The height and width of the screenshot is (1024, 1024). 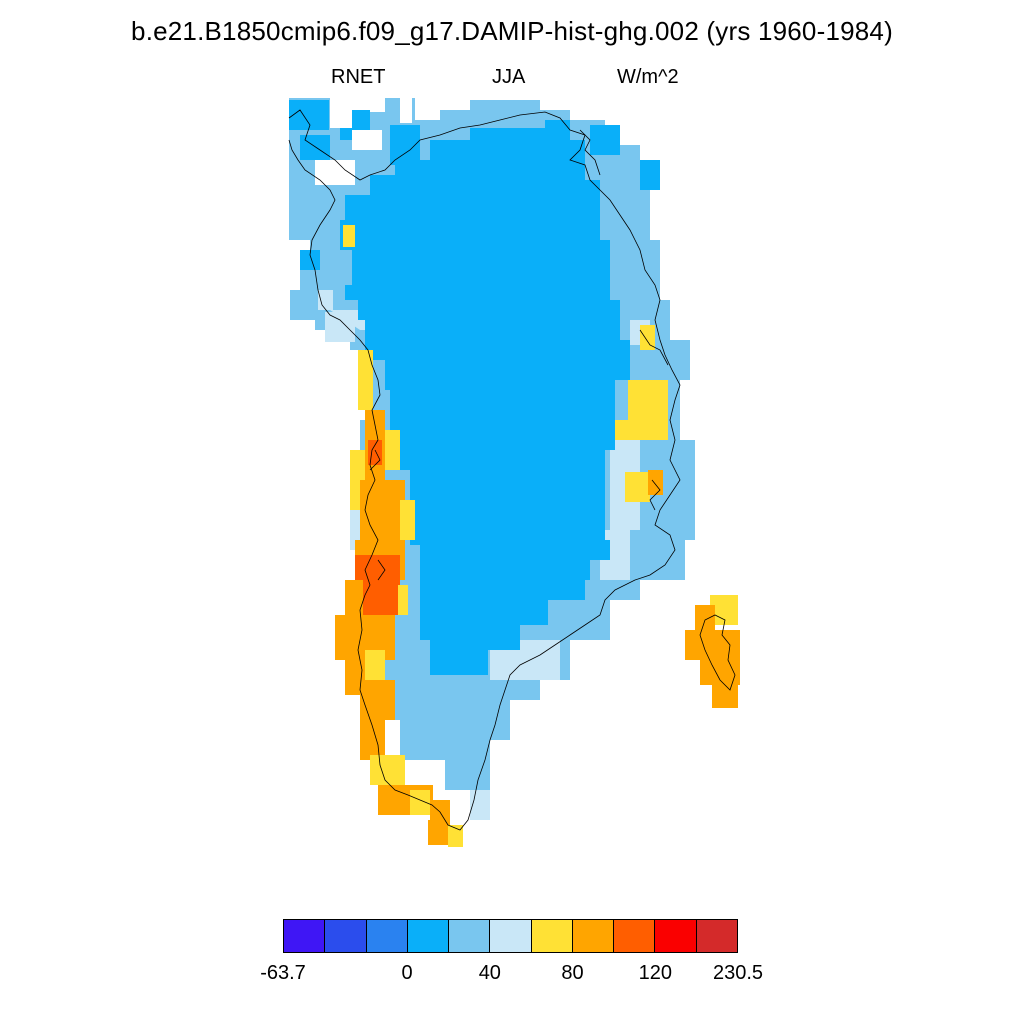 I want to click on season-label: JJA, so click(x=509, y=77).